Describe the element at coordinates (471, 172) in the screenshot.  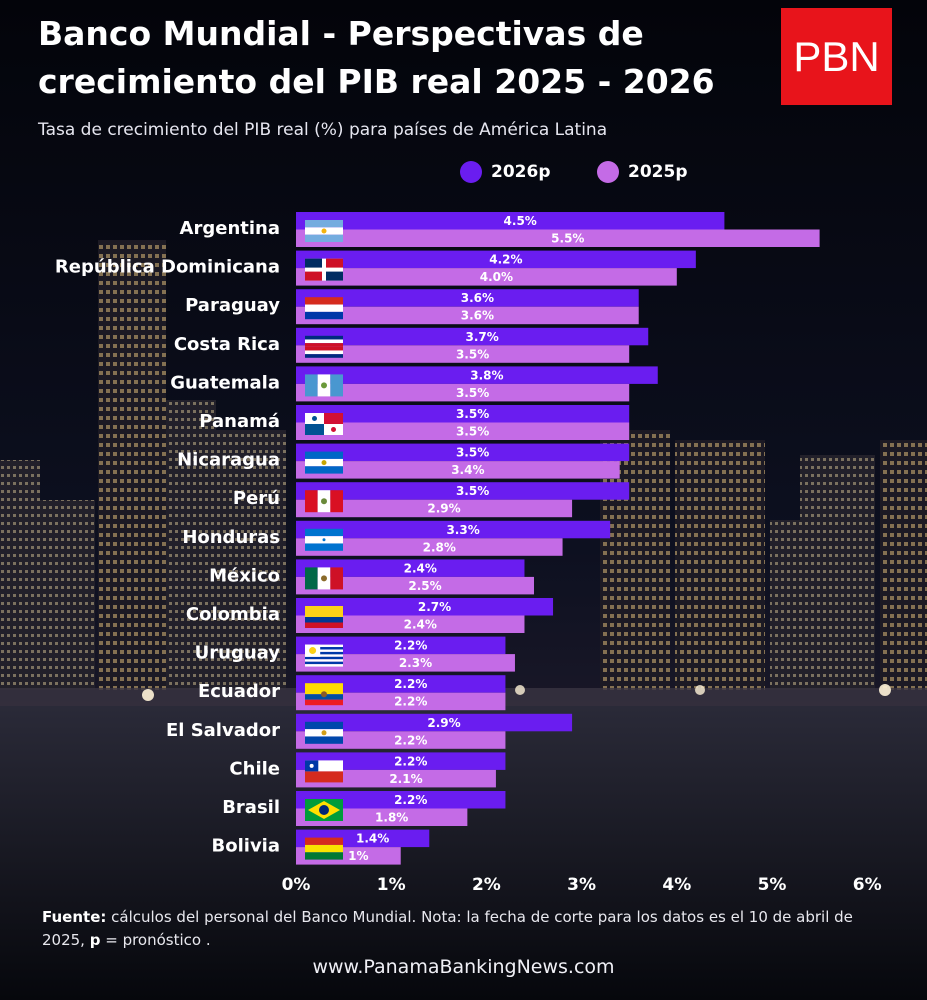
I see `legend-swatch-2026` at that location.